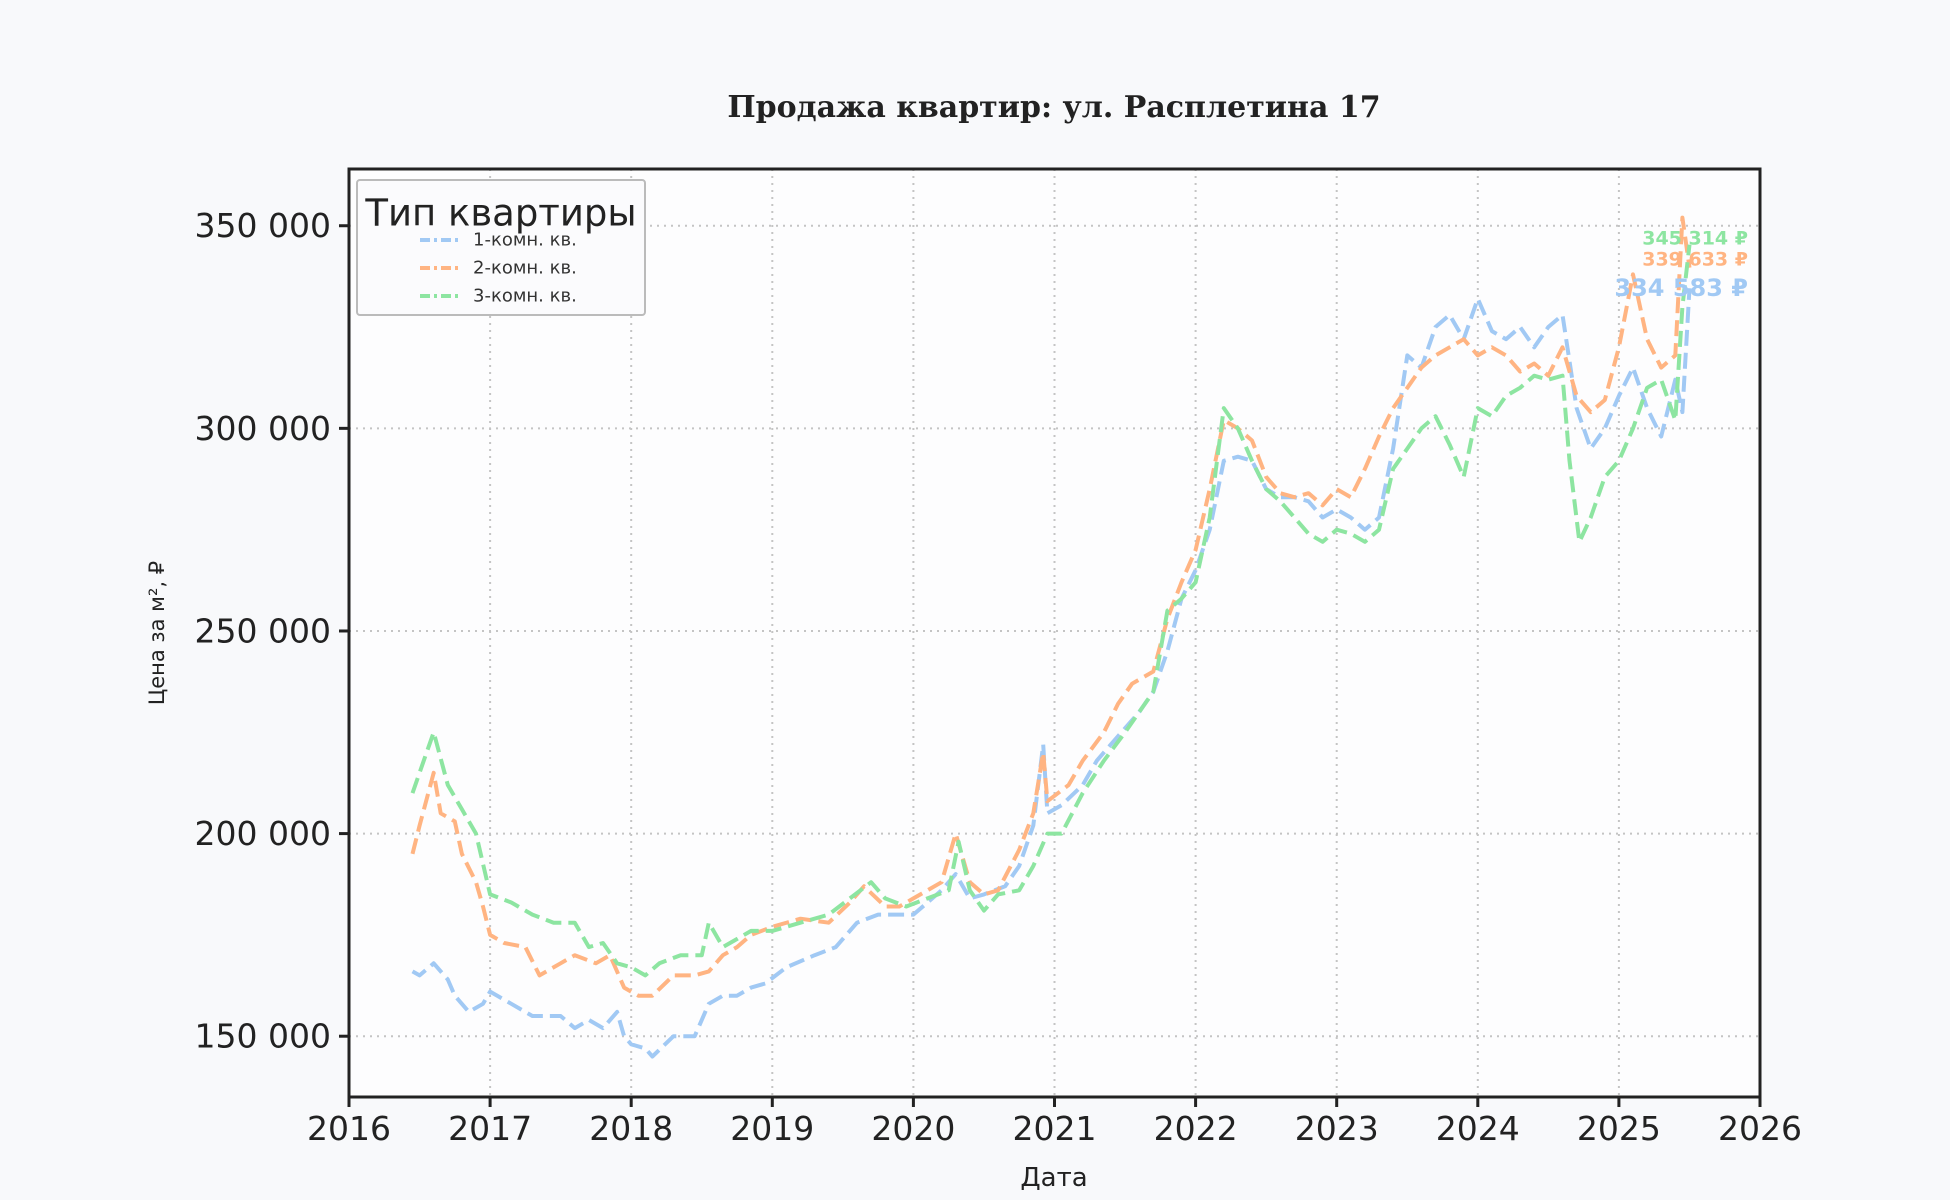  I want to click on x-tick-label: 2020, so click(913, 1128).